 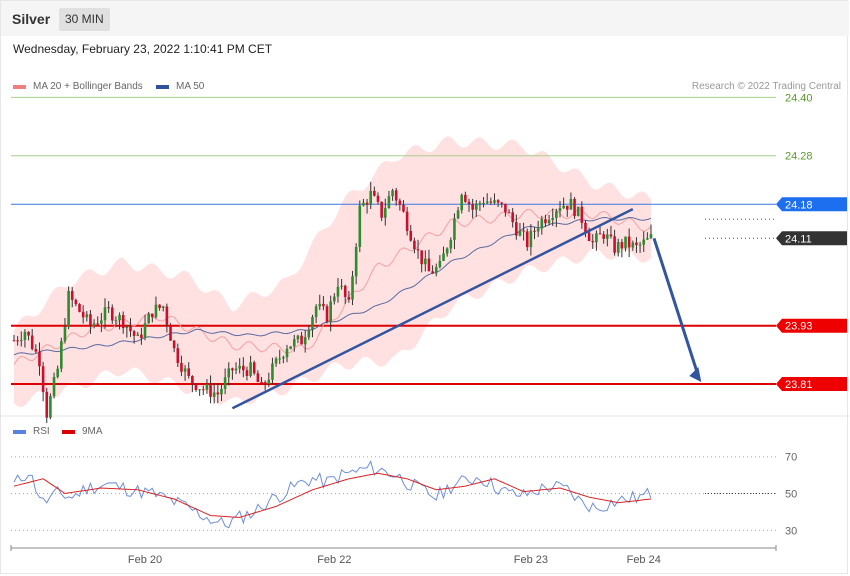 What do you see at coordinates (531, 560) in the screenshot?
I see `x-tick-label: Feb 23` at bounding box center [531, 560].